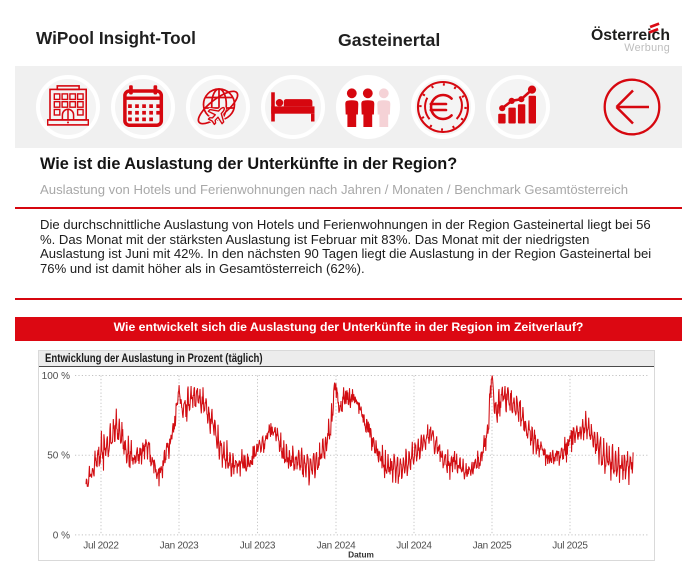  What do you see at coordinates (414, 546) in the screenshot?
I see `svg-text: Jul 2024` at bounding box center [414, 546].